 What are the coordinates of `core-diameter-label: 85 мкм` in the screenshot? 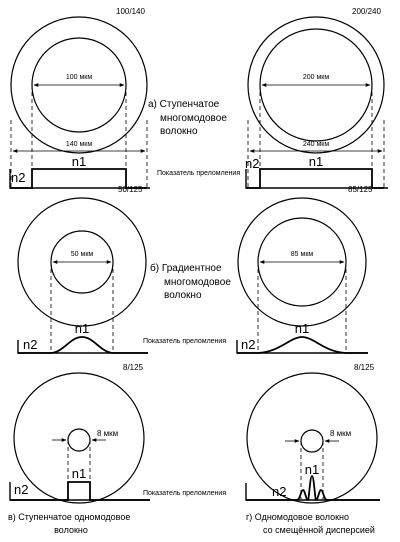 It's located at (302, 254).